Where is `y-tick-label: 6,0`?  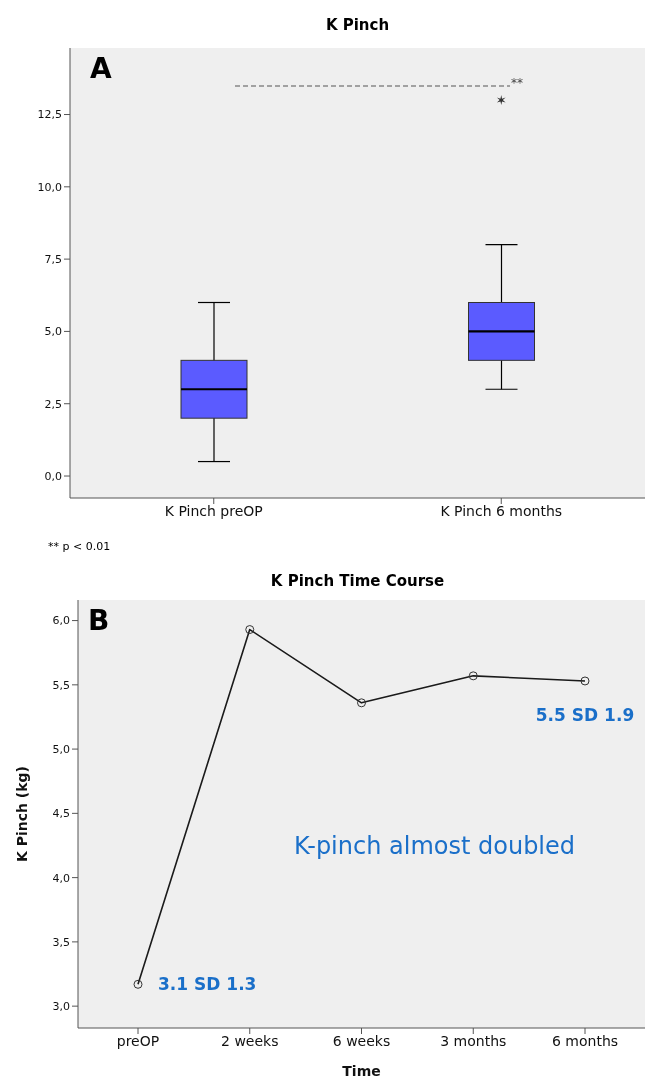 y-tick-label: 6,0 is located at coordinates (61, 621).